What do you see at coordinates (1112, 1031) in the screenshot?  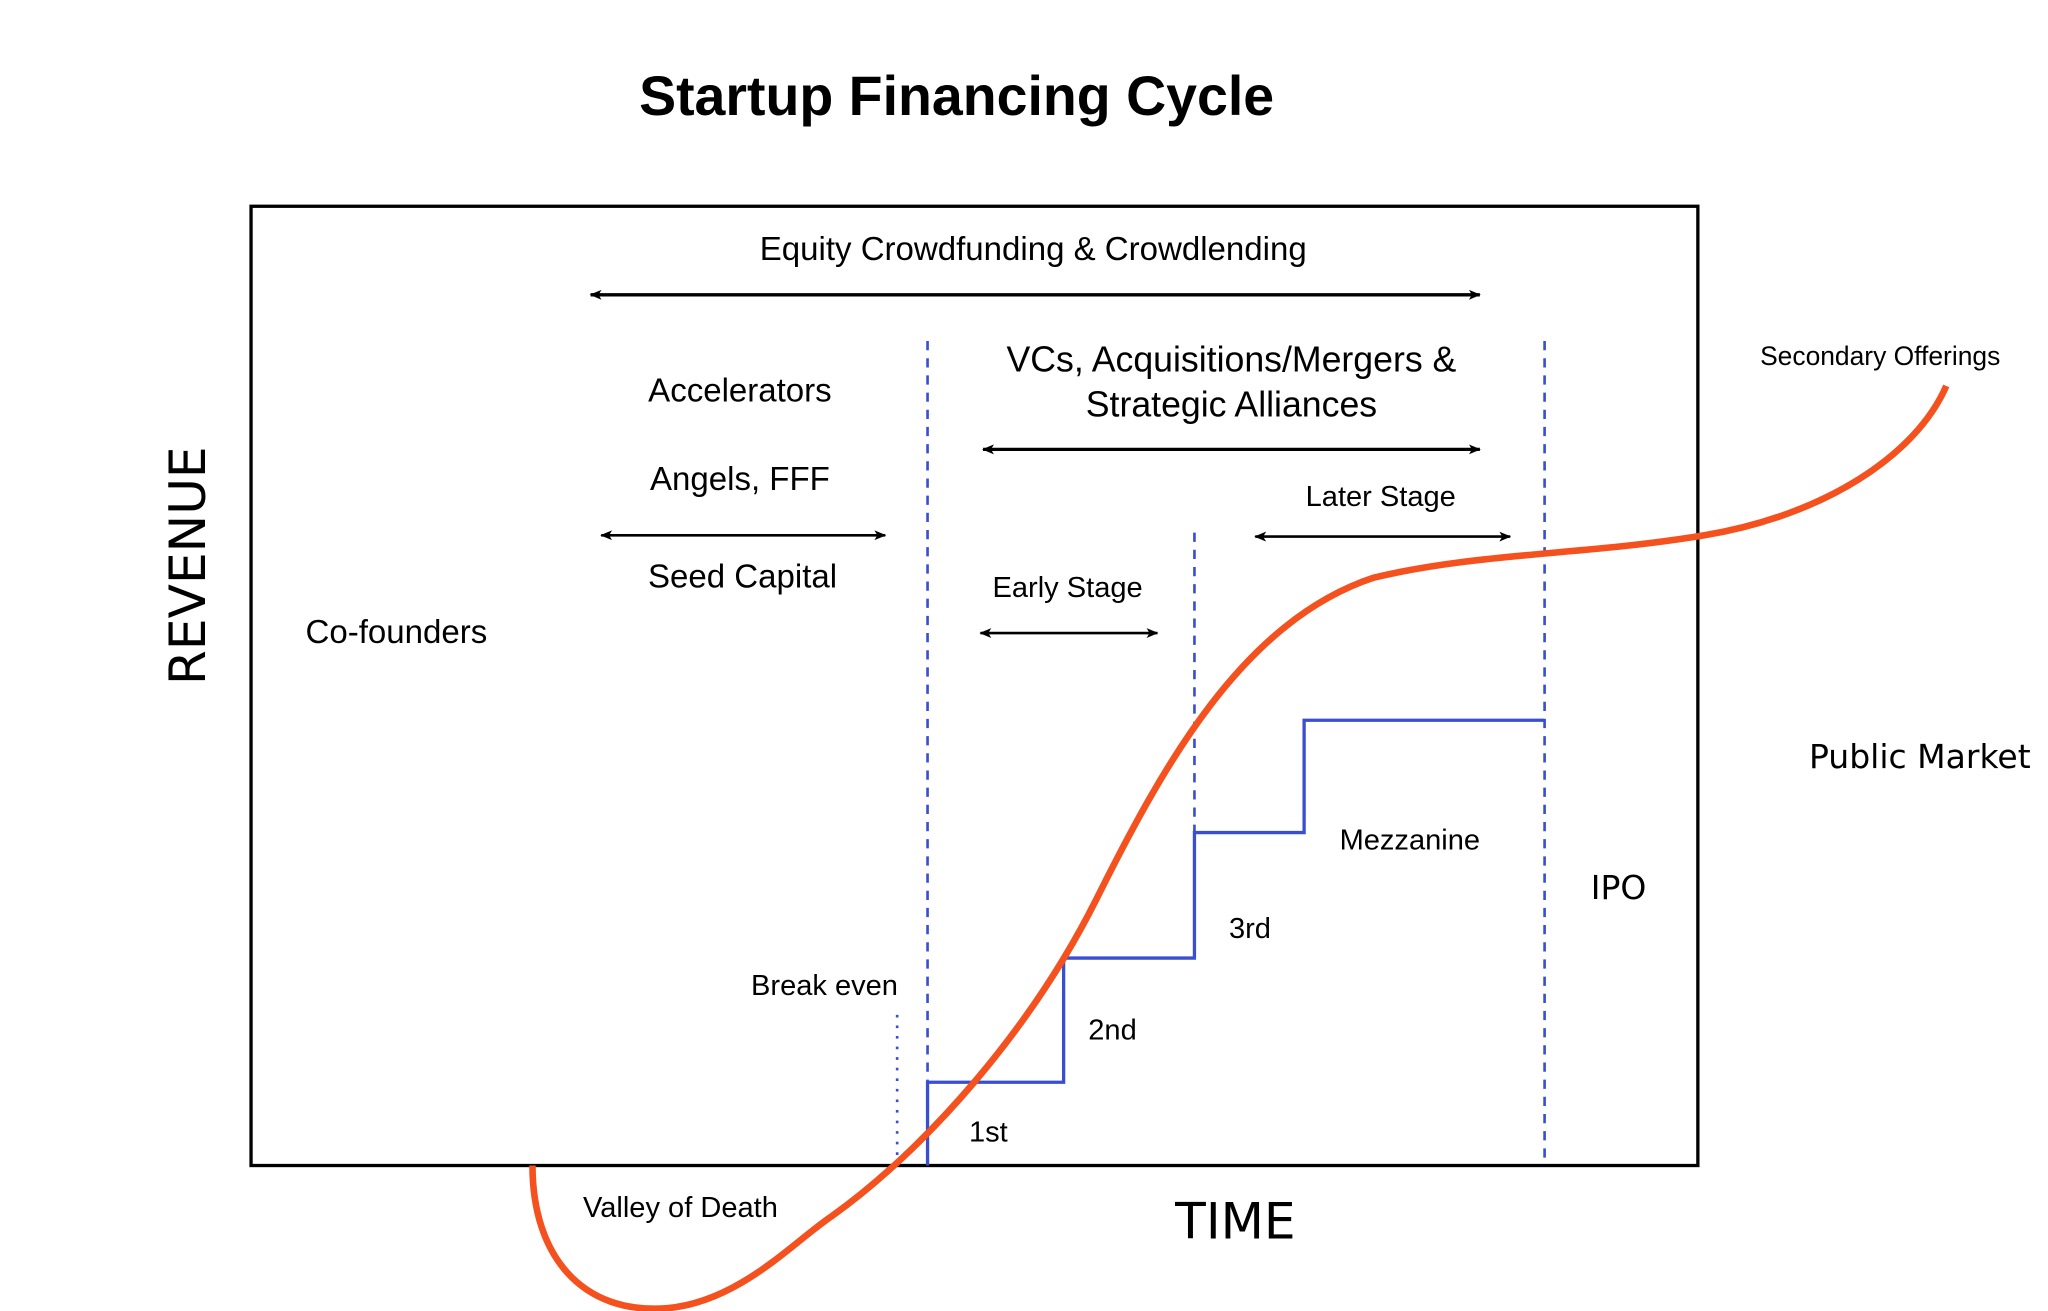 I see `label: 2nd` at bounding box center [1112, 1031].